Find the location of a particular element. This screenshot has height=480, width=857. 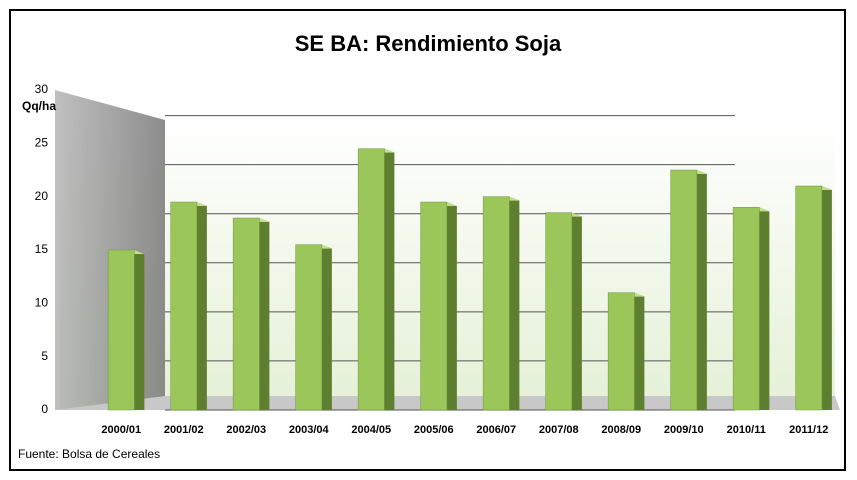

x-tick-label: 2005/06 is located at coordinates (434, 430).